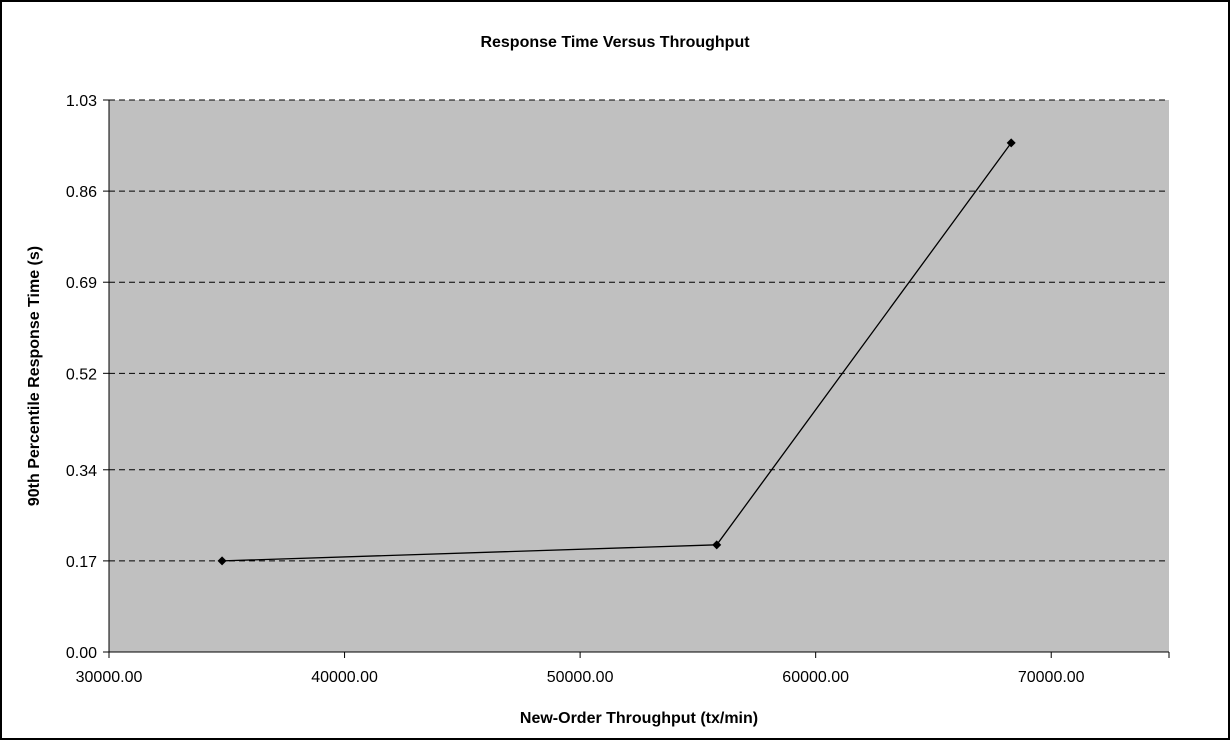 The width and height of the screenshot is (1230, 740). What do you see at coordinates (81, 374) in the screenshot?
I see `y-tick-label: 0.52` at bounding box center [81, 374].